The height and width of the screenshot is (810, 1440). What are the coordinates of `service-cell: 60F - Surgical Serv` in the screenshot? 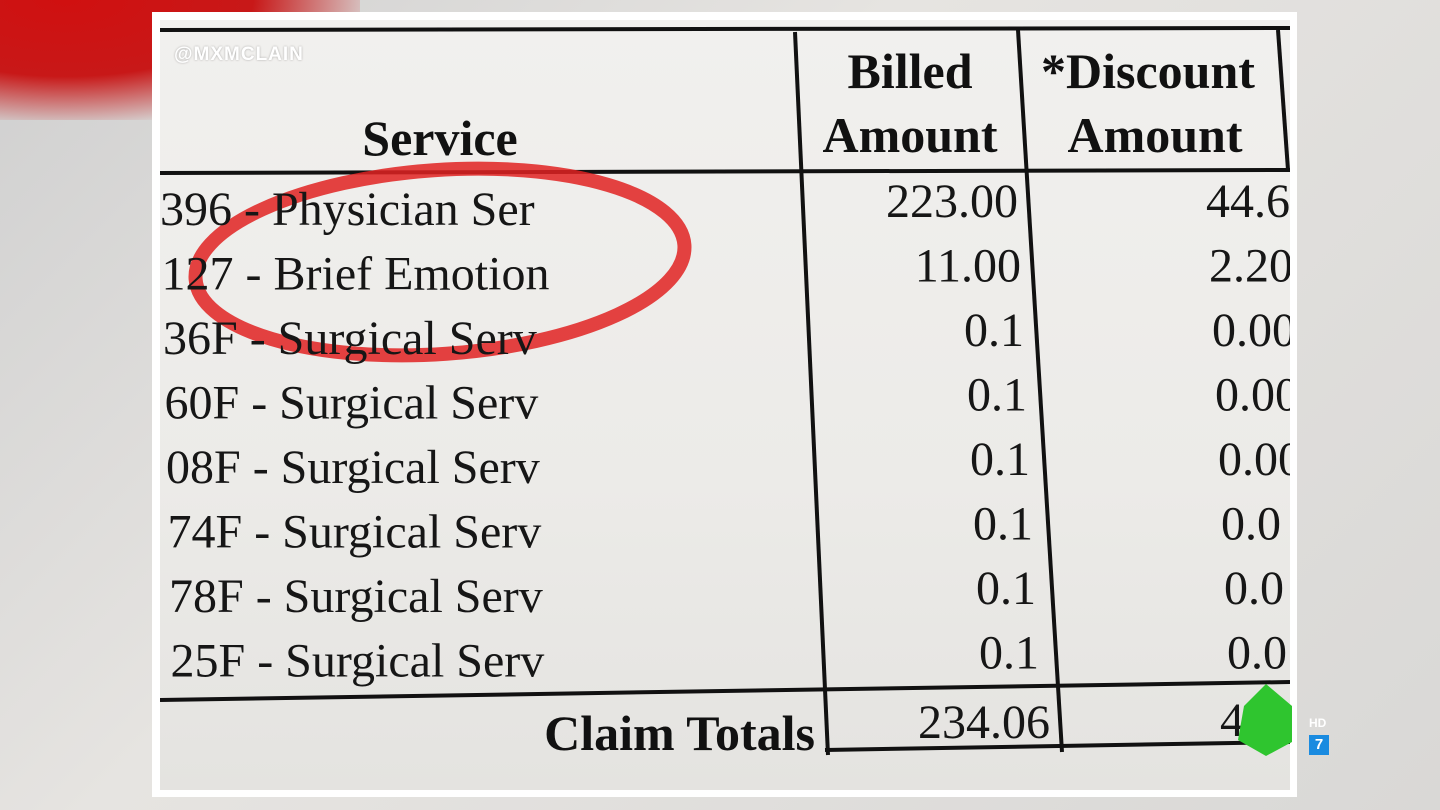 It's located at (352, 403).